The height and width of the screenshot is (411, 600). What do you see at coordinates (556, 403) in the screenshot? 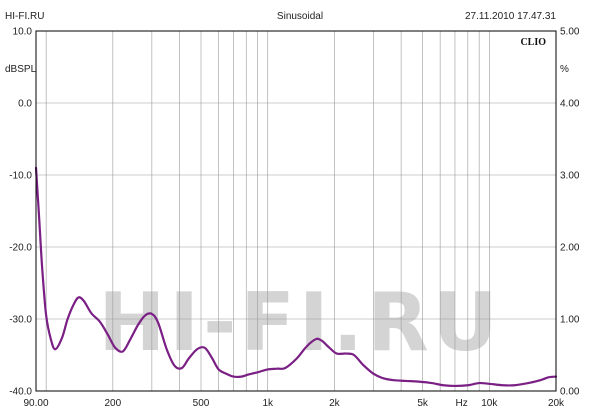
I see `x-tick-label: 20k` at bounding box center [556, 403].